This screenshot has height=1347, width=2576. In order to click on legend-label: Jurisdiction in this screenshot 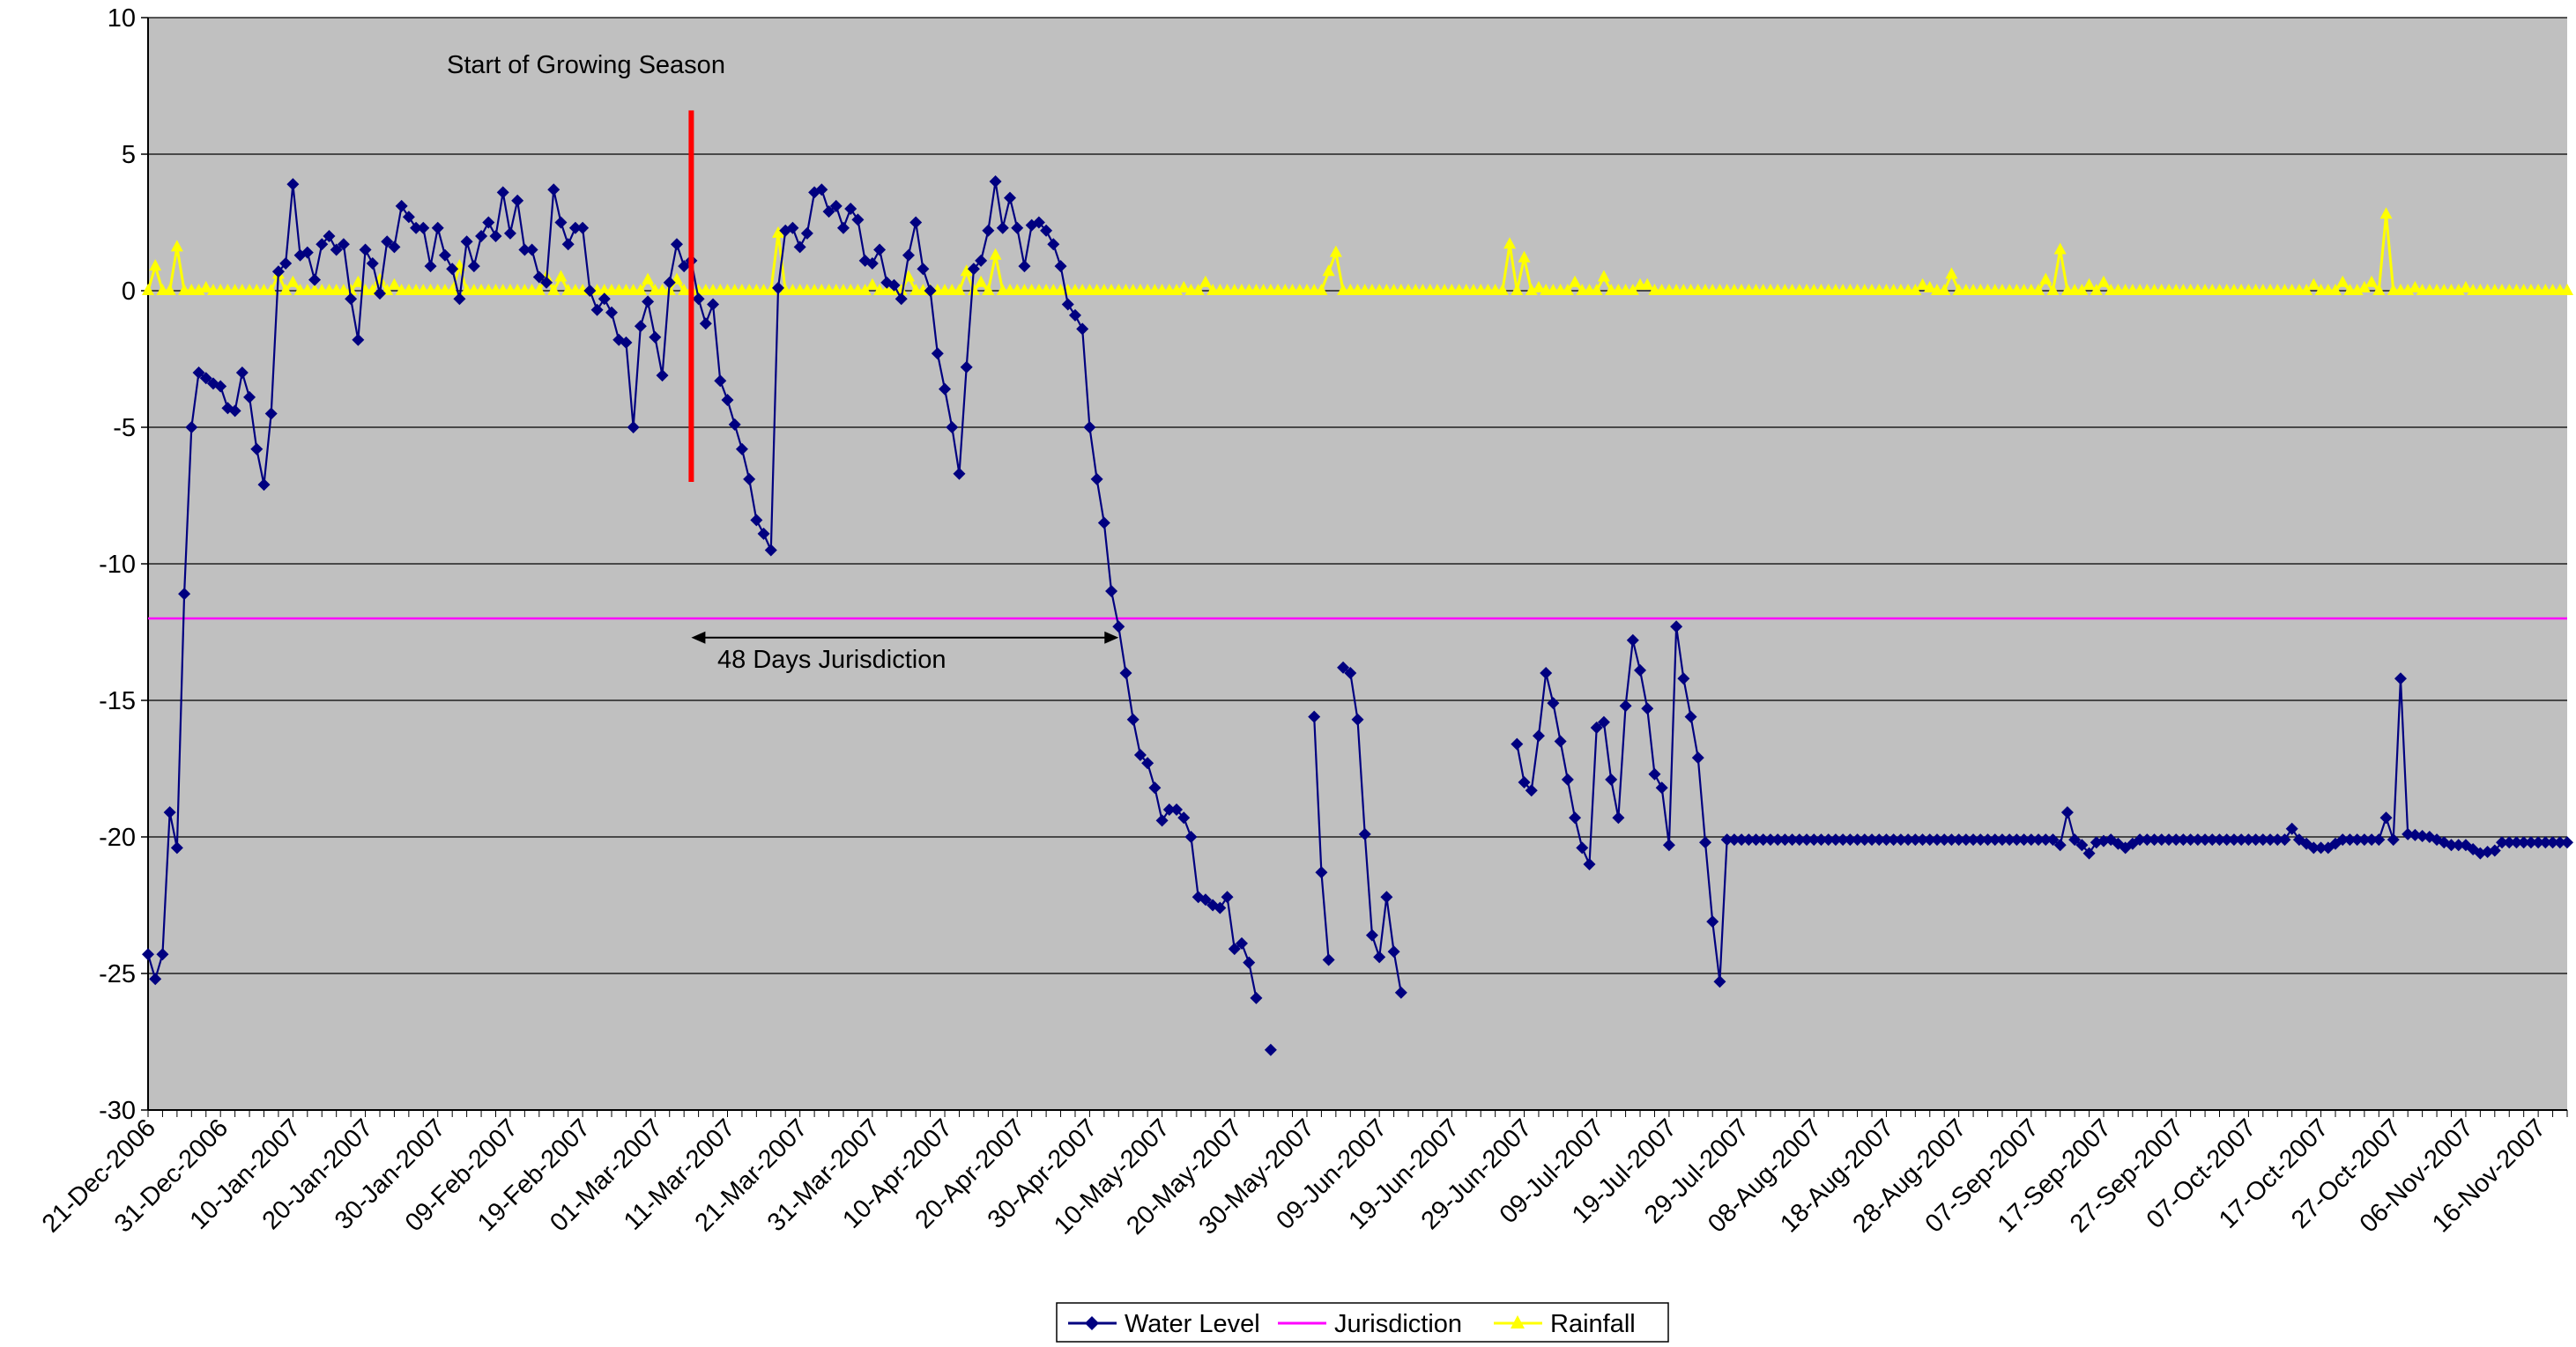, I will do `click(1398, 1324)`.